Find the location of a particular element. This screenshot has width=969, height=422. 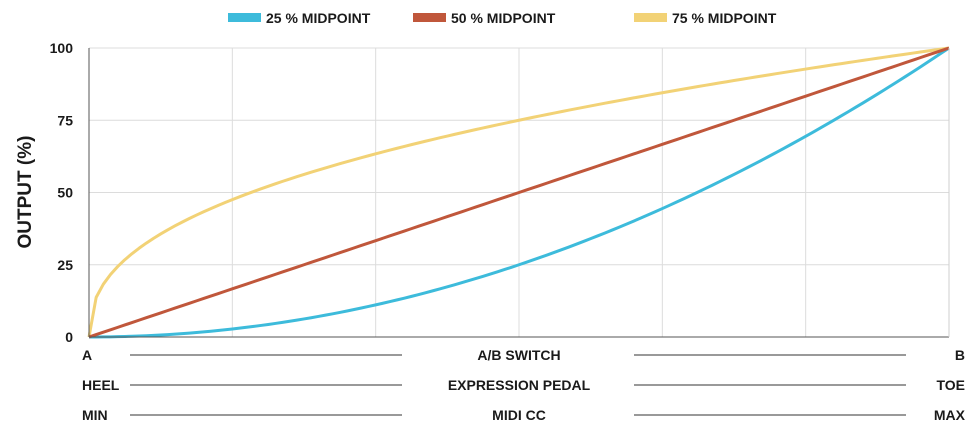

legend: 25 % MIDPOINT 50 % MIDPOINT 75 % MIDPOINT is located at coordinates (502, 18).